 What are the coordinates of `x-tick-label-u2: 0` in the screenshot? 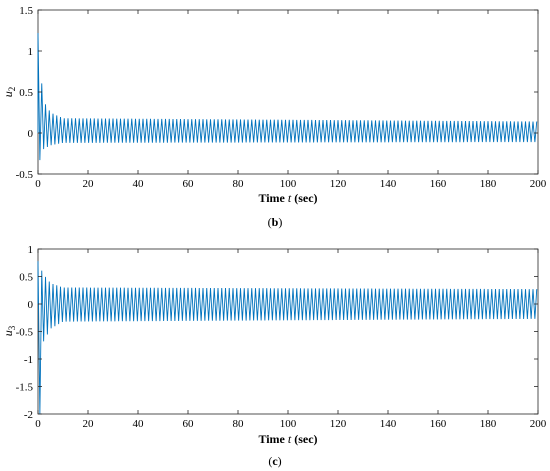 It's located at (38, 184).